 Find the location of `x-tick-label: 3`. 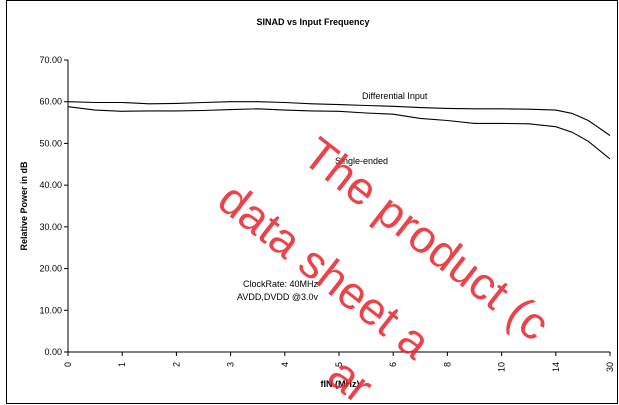

x-tick-label: 3 is located at coordinates (231, 364).